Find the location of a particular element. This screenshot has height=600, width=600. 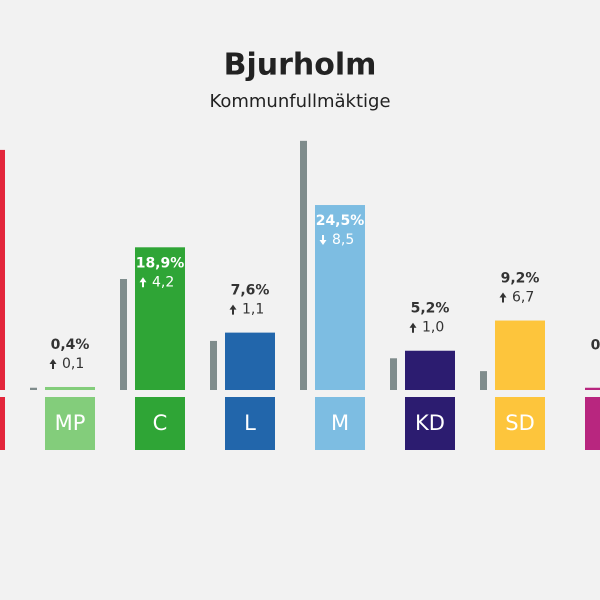

change-label: 4,2 is located at coordinates (163, 282).